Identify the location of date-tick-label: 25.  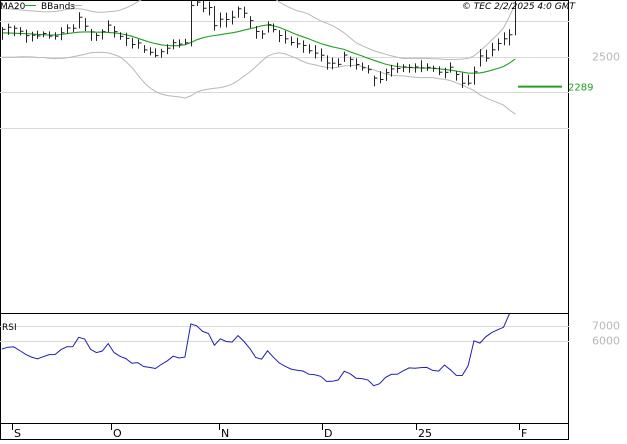
(425, 433).